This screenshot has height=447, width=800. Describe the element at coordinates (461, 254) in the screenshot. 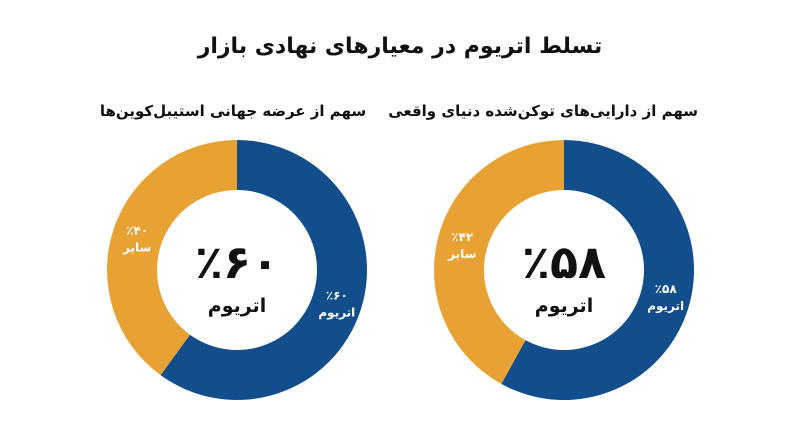

I see `rwa-other-slice-label: سایر` at that location.